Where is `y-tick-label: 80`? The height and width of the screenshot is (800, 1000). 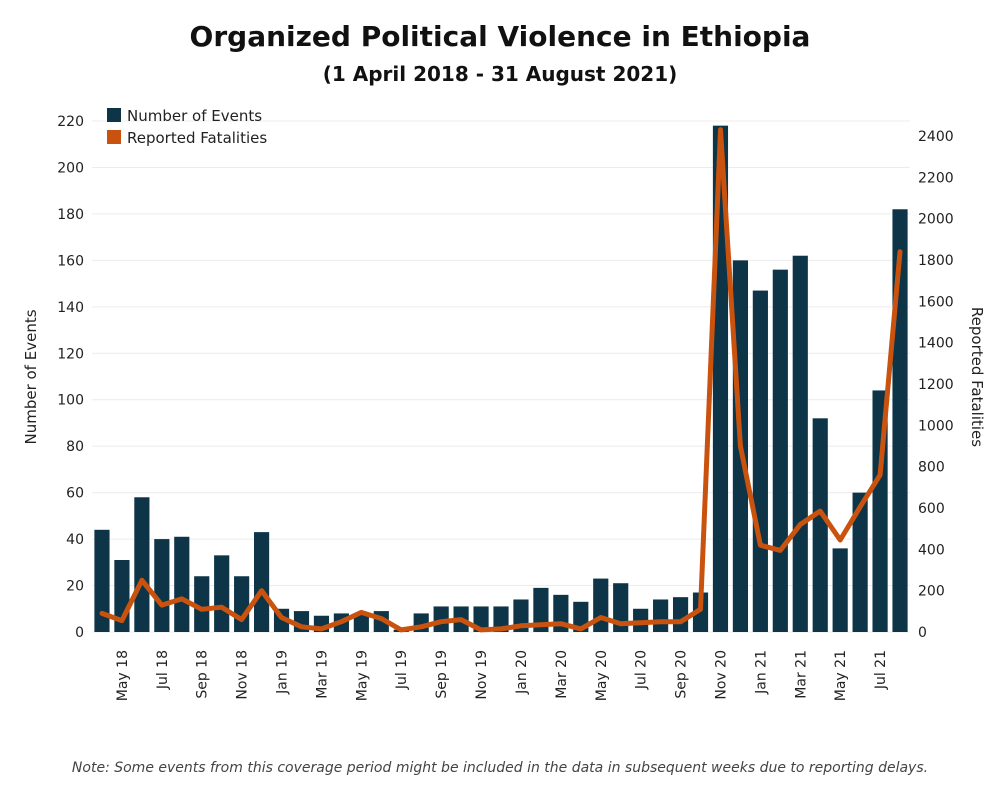 y-tick-label: 80 is located at coordinates (75, 447).